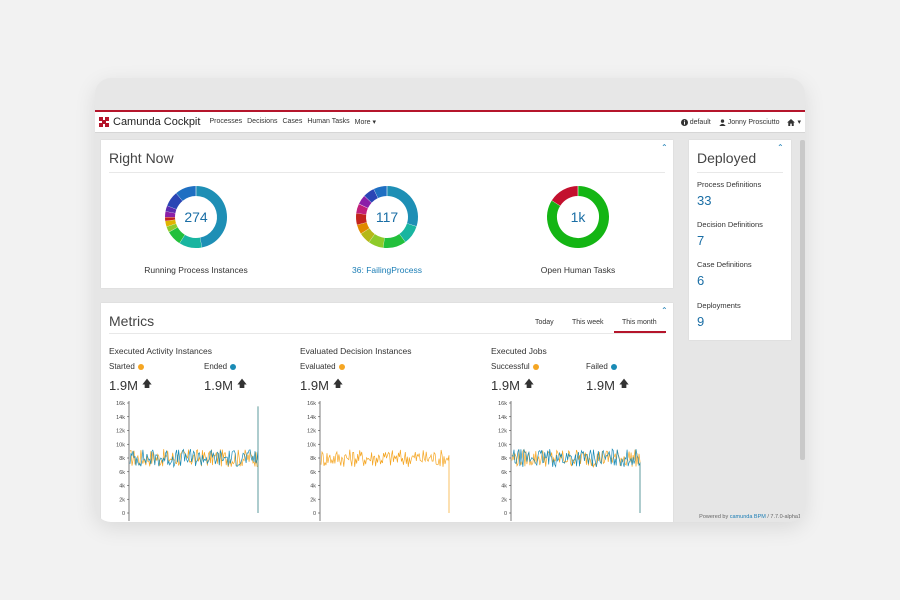 This screenshot has width=900, height=600. Describe the element at coordinates (535, 366) in the screenshot. I see `successful-legend-dot` at that location.